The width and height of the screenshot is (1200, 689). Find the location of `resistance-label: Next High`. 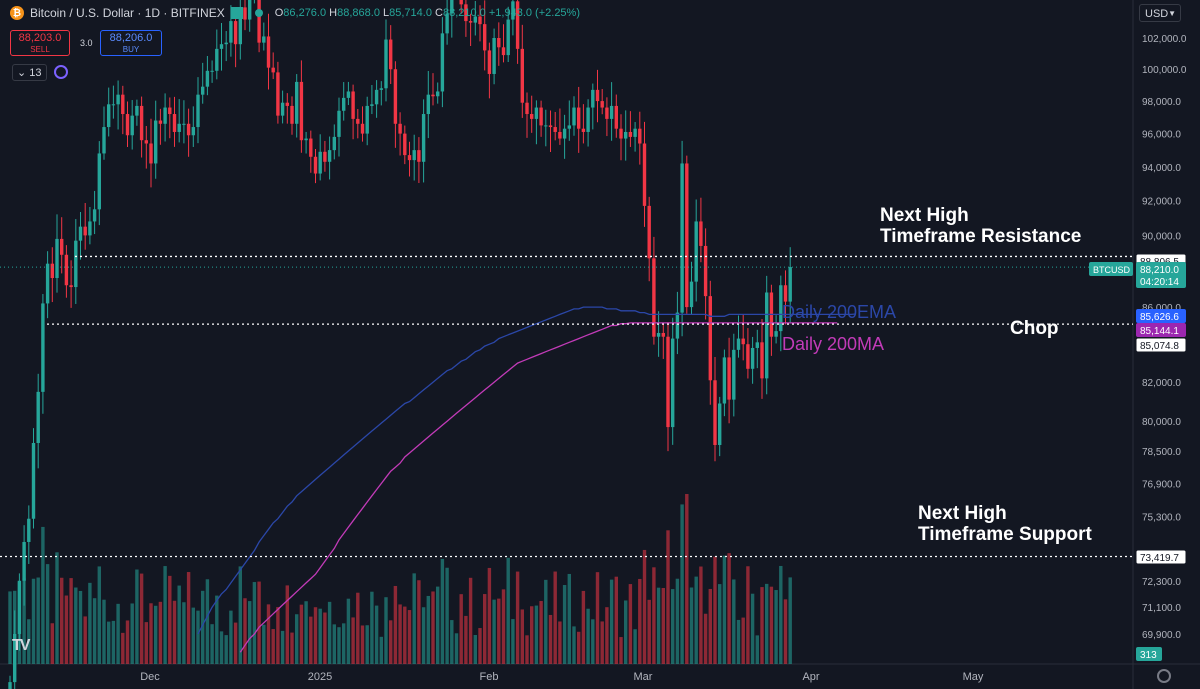

resistance-label: Next High is located at coordinates (924, 215).